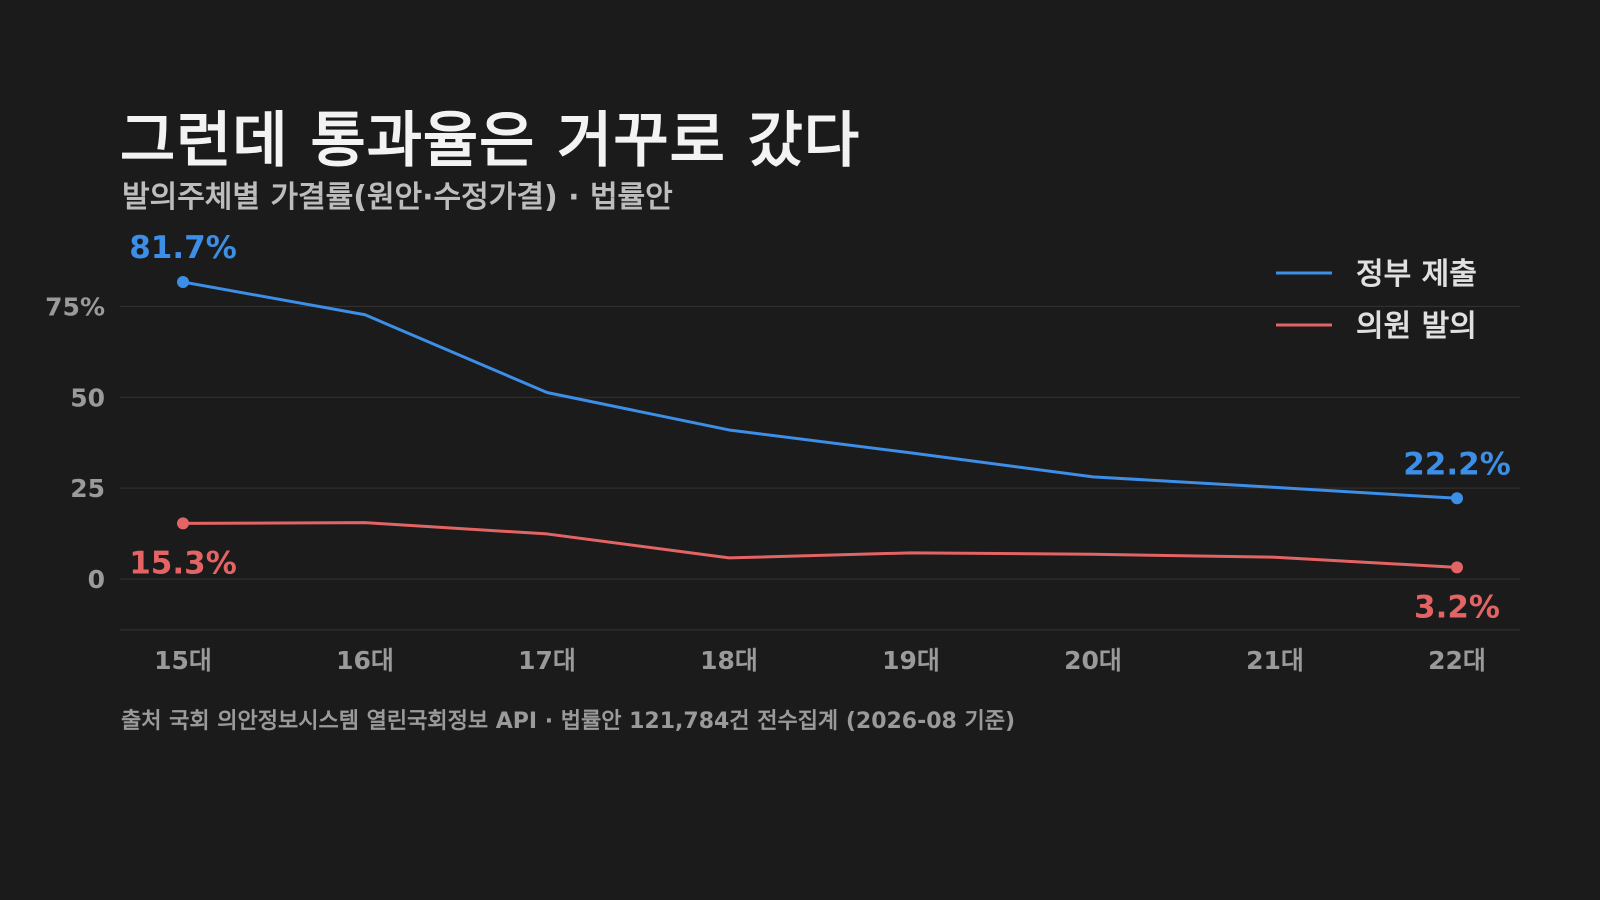  I want to click on legend-label: 의원 발의, so click(1416, 326).